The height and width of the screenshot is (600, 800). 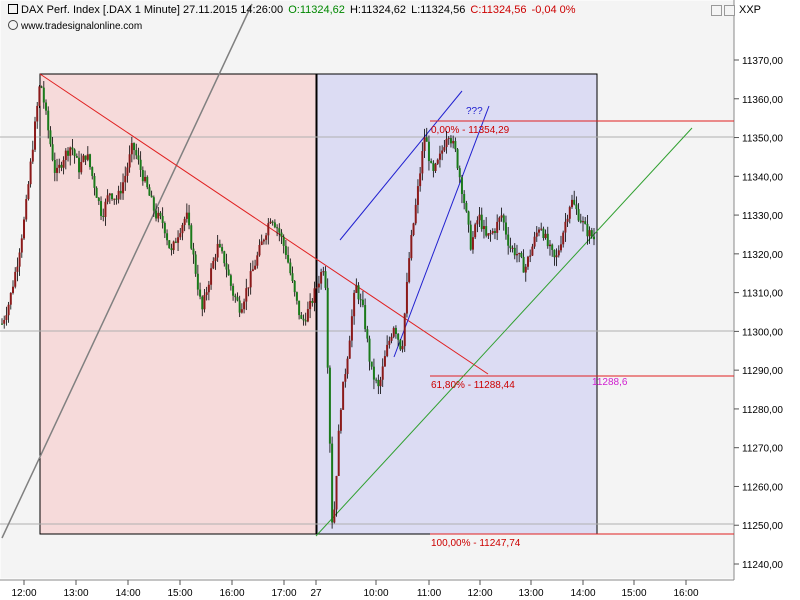 What do you see at coordinates (375, 593) in the screenshot?
I see `time-tick-label: 10:00` at bounding box center [375, 593].